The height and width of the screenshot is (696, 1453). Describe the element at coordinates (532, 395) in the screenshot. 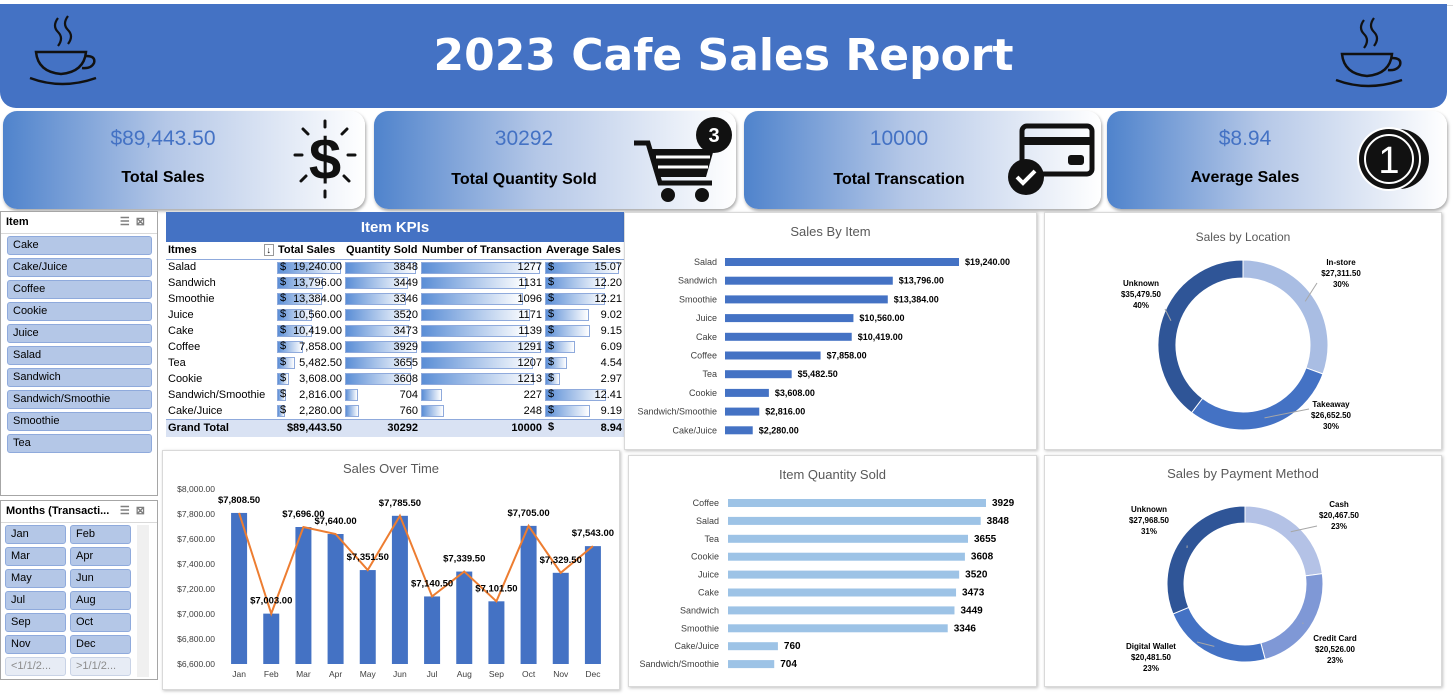

I see `transactions-value: 227` at that location.